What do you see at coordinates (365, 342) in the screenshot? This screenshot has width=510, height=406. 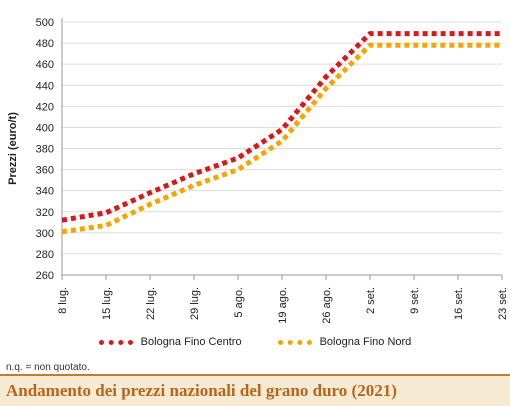 I see `legend-label-nord: Bologna Fino Nord` at bounding box center [365, 342].